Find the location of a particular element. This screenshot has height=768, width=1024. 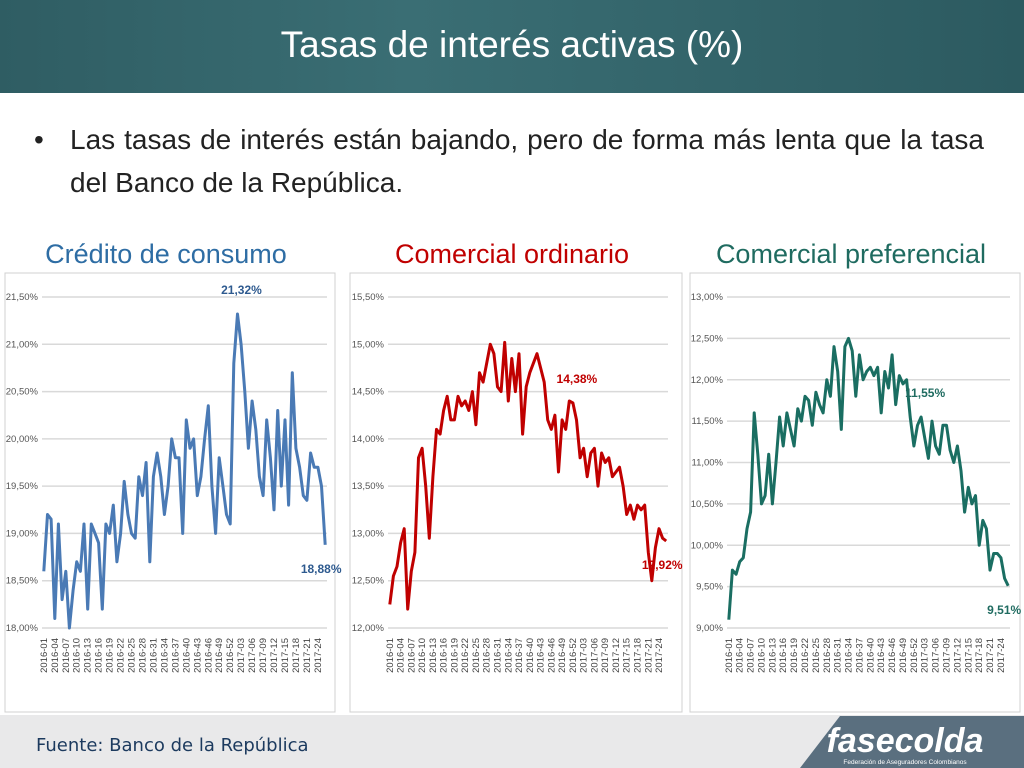

data-label: 21,32% is located at coordinates (241, 290).